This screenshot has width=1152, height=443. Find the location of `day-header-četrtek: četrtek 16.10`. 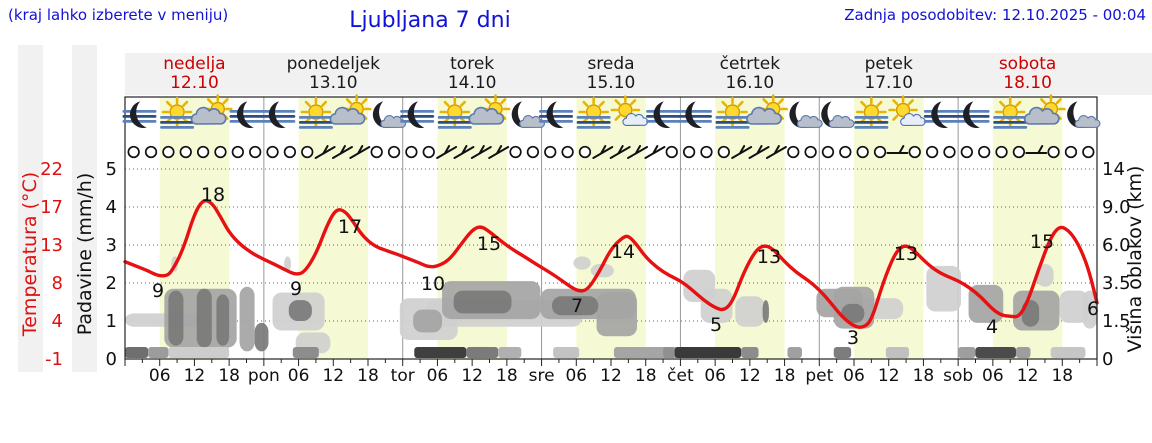

day-header-četrtek: četrtek 16.10 is located at coordinates (750, 73).